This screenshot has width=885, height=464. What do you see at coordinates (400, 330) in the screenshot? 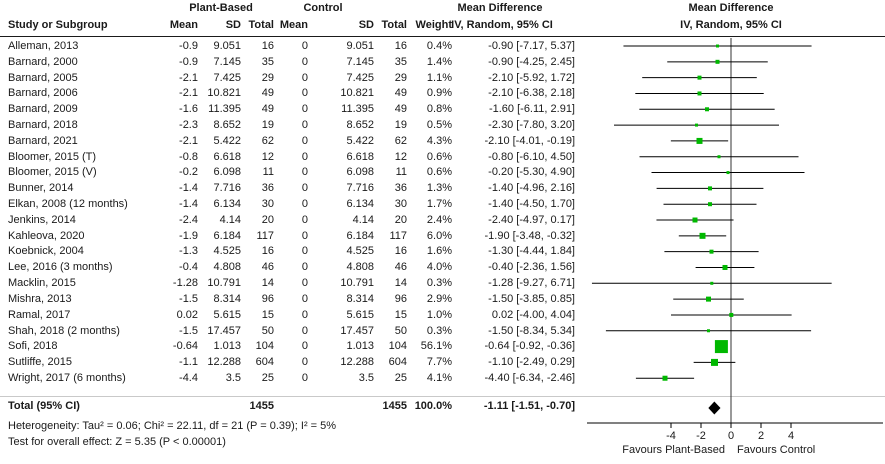
I see `c-total-cell: 50` at bounding box center [400, 330].